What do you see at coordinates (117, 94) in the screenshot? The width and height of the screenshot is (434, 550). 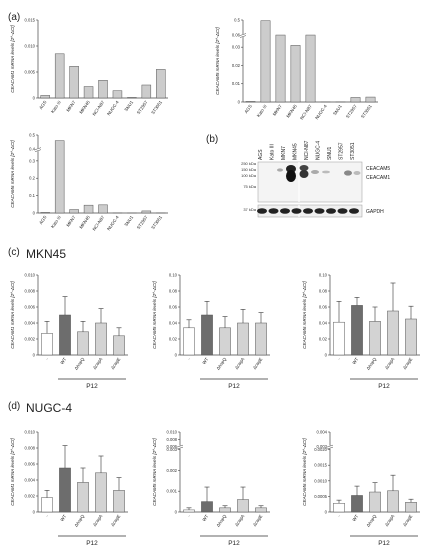 I see `bar-NUGC4` at bounding box center [117, 94].